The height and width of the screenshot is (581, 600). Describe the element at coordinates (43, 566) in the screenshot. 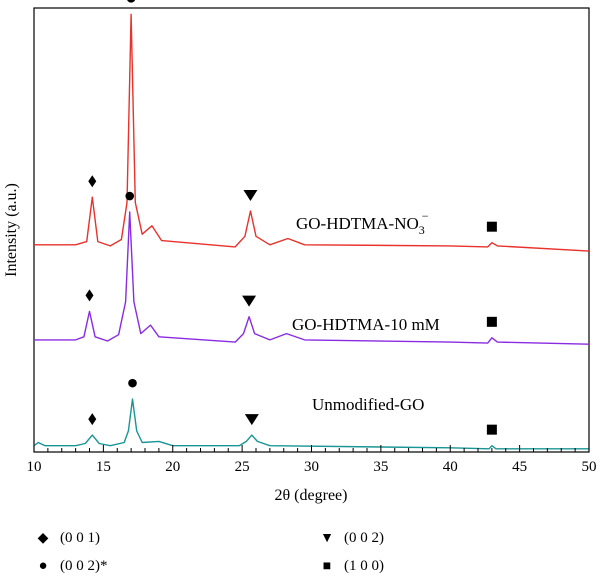

I see `circle-icon` at that location.